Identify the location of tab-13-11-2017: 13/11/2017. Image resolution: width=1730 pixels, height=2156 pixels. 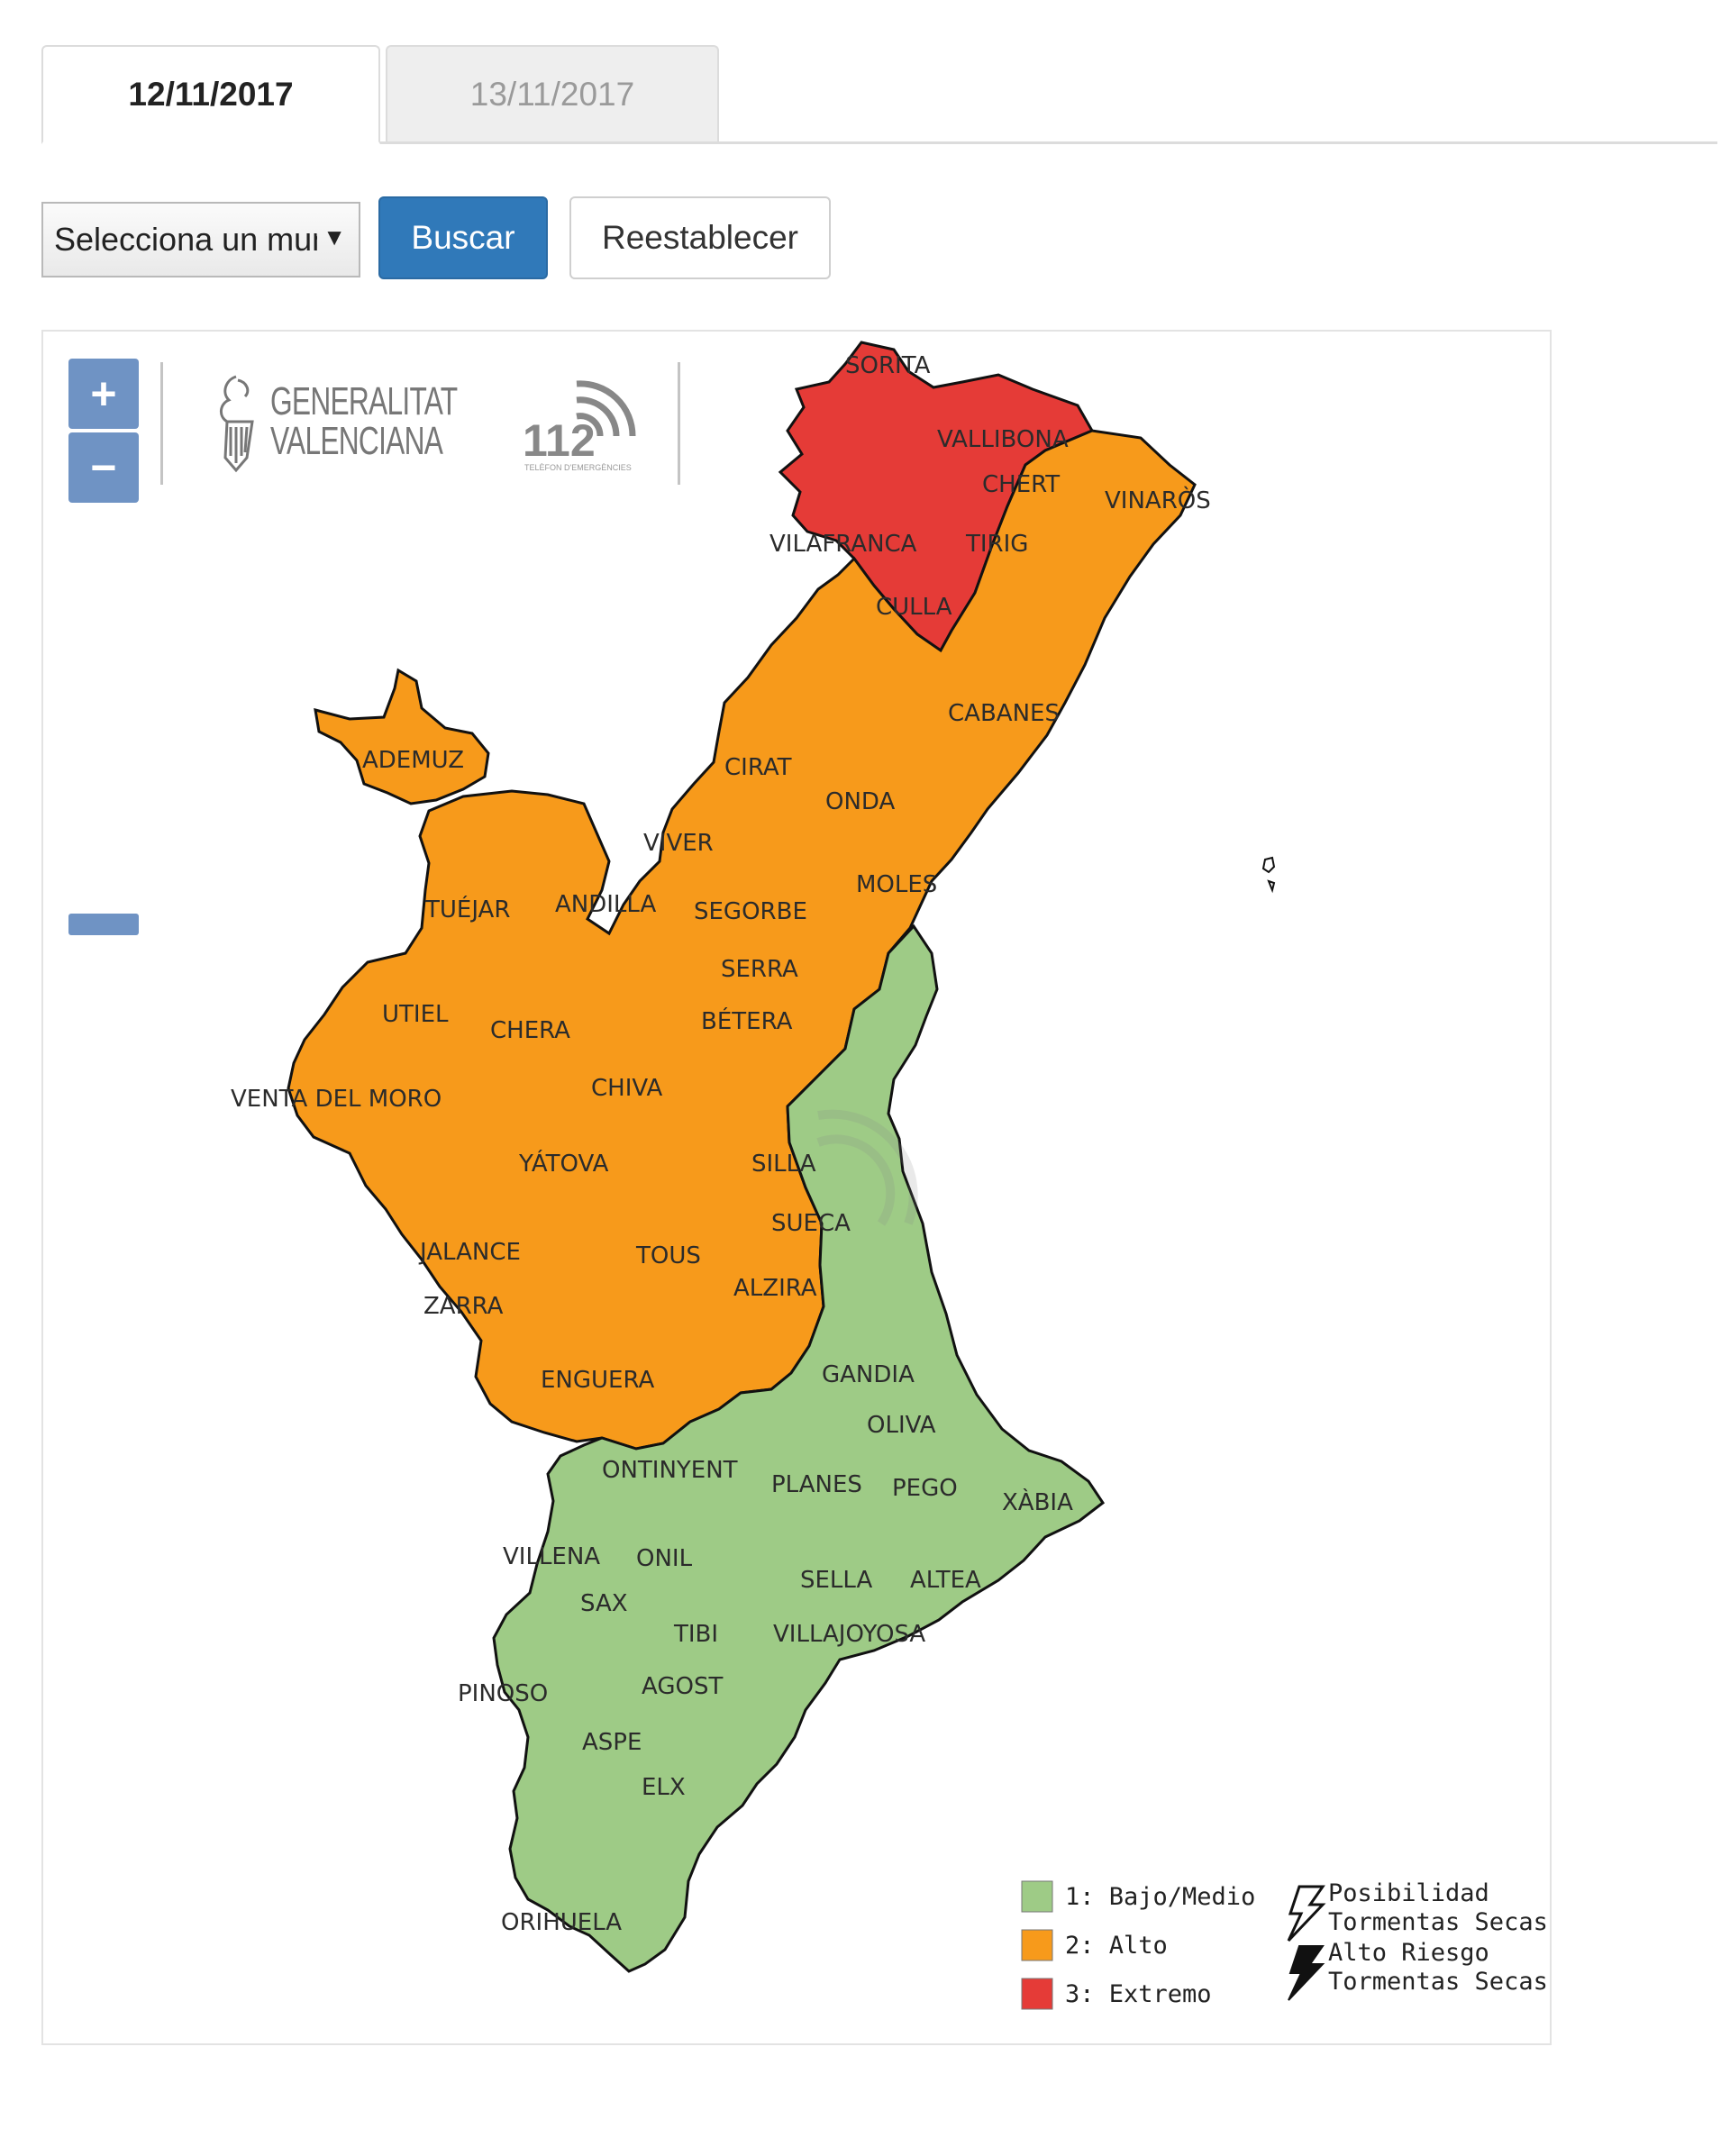
(552, 93).